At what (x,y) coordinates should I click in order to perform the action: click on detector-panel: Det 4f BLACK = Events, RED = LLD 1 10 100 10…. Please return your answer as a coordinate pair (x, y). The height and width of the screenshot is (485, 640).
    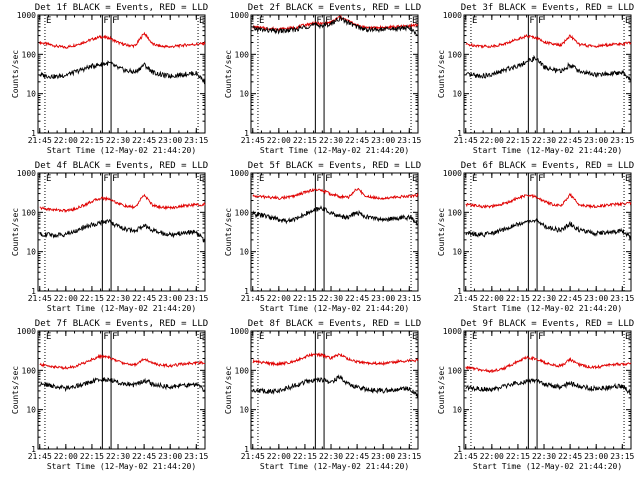
    Looking at the image, I should click on (110, 237).